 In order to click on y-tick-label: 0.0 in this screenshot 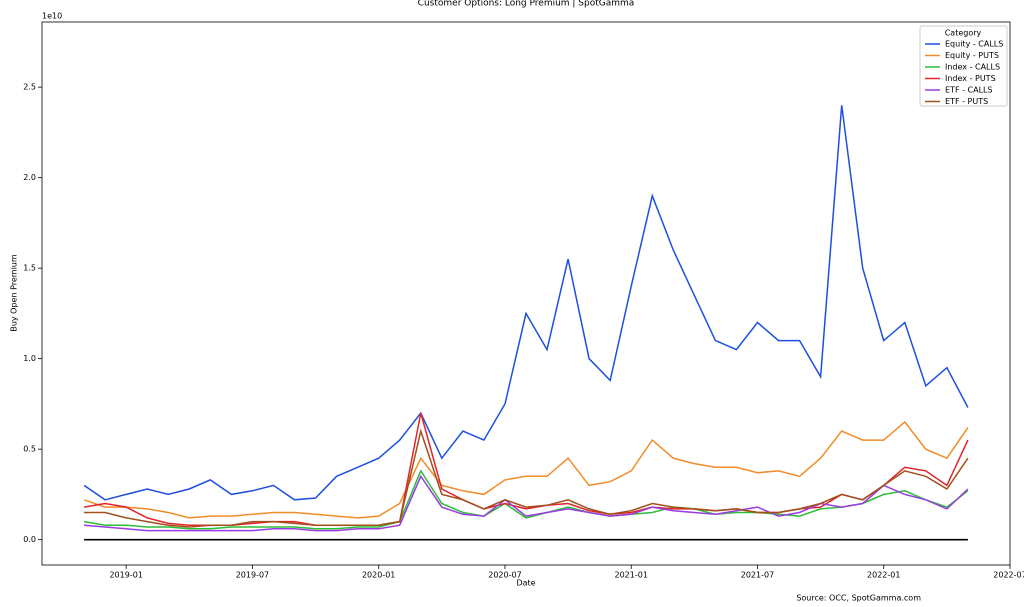, I will do `click(29, 539)`.